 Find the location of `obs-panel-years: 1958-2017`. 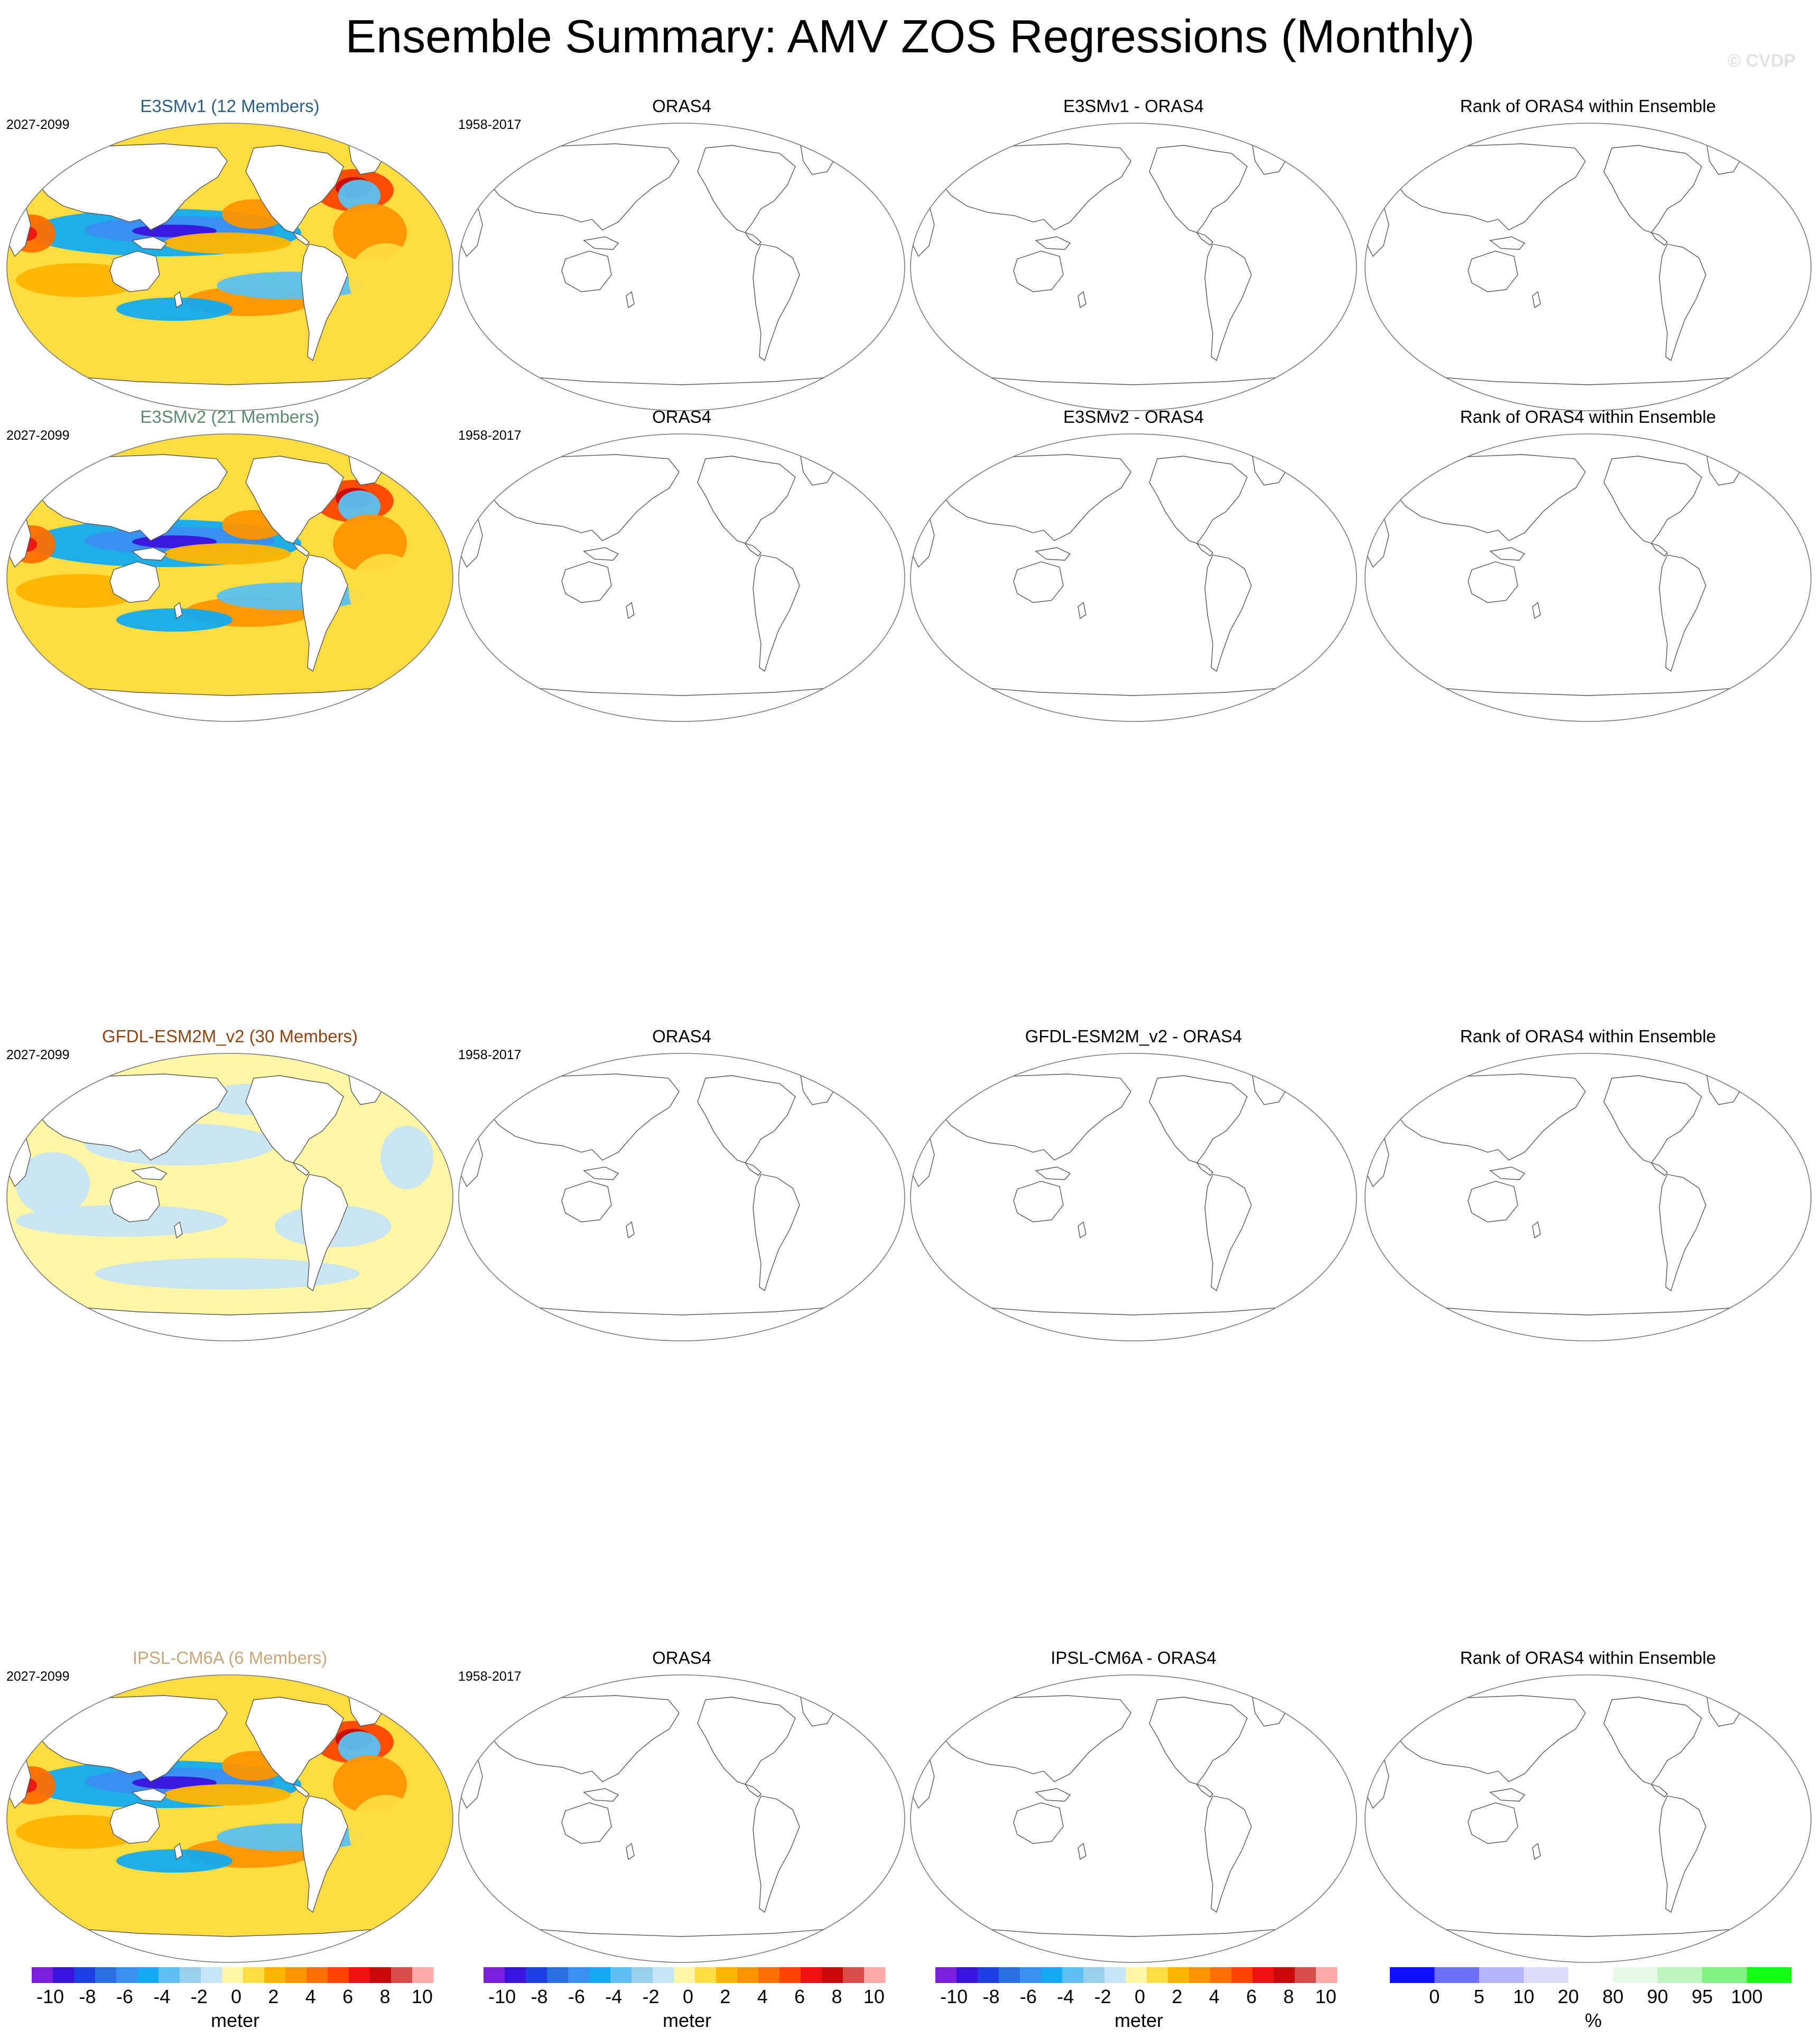

obs-panel-years: 1958-2017 is located at coordinates (490, 124).